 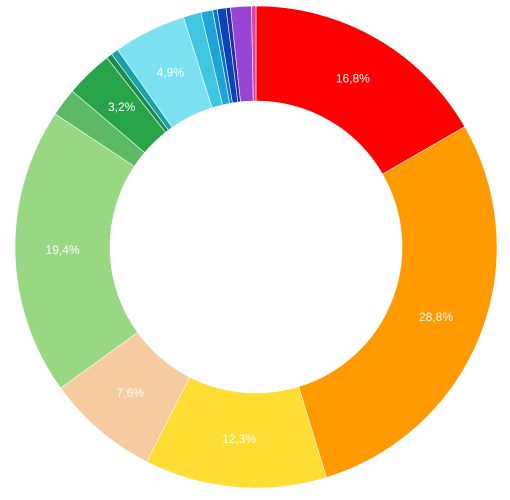 What do you see at coordinates (171, 73) in the screenshot?
I see `slice-label-9: 4,9%` at bounding box center [171, 73].